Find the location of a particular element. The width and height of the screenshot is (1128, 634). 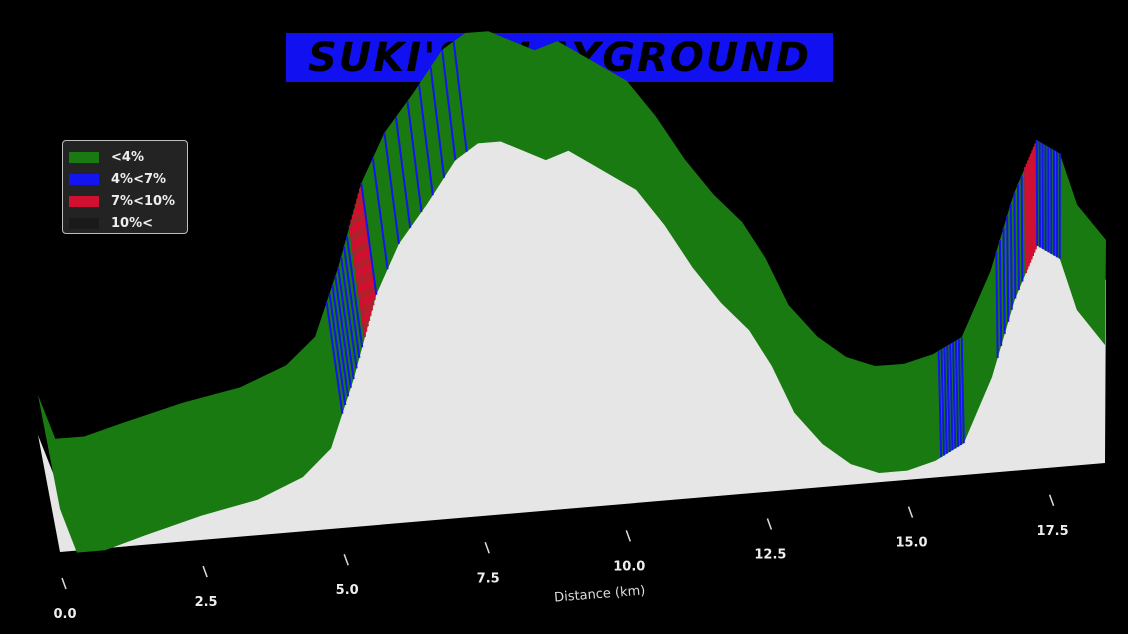

legend-swatch-10-plus is located at coordinates (84, 223).